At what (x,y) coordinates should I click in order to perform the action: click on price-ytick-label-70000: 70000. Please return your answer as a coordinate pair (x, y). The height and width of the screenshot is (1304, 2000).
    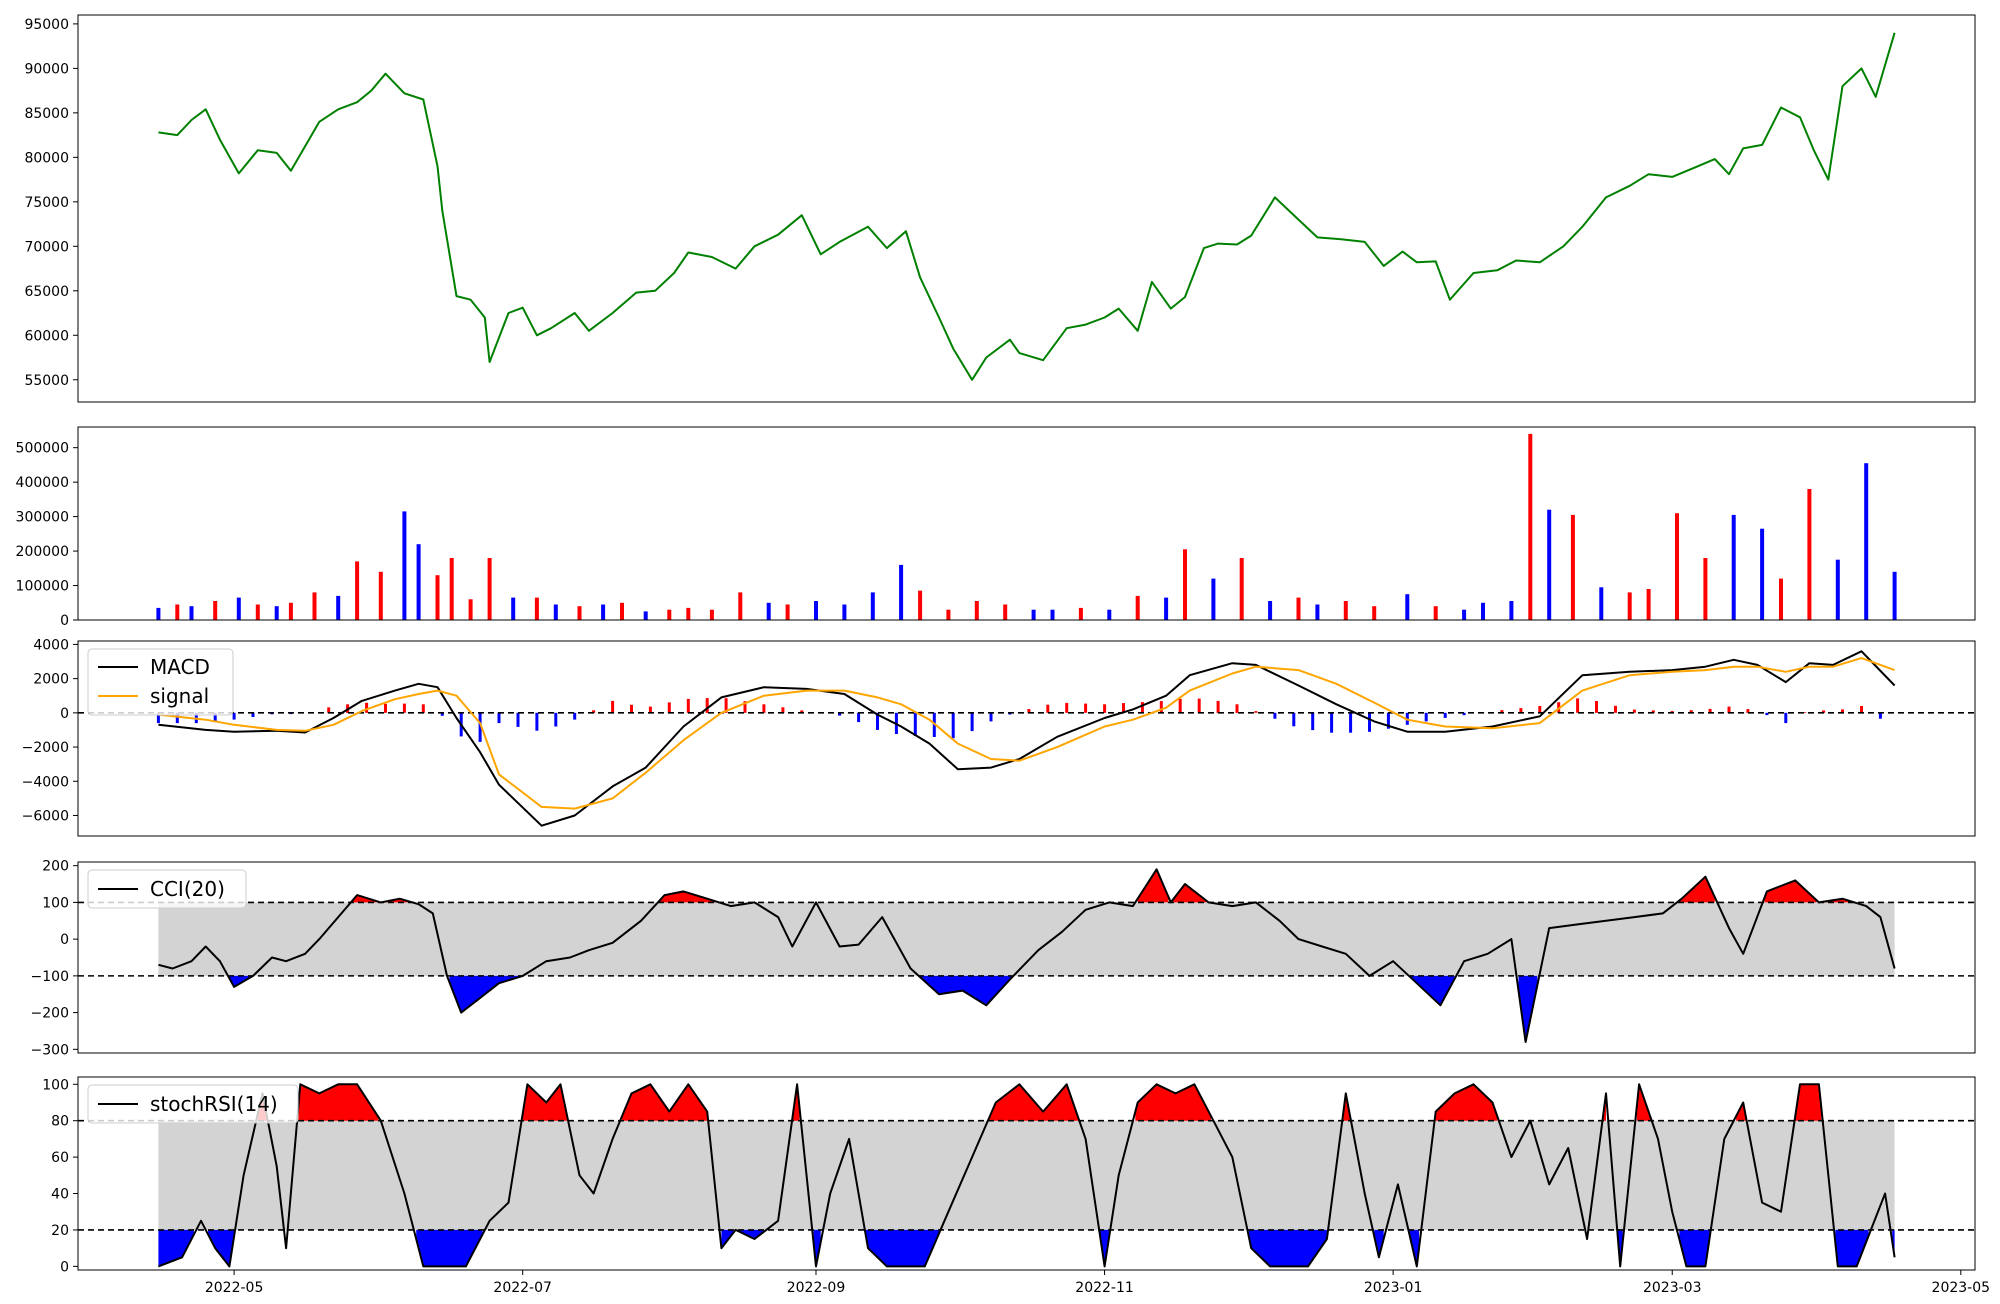
    Looking at the image, I should click on (46, 247).